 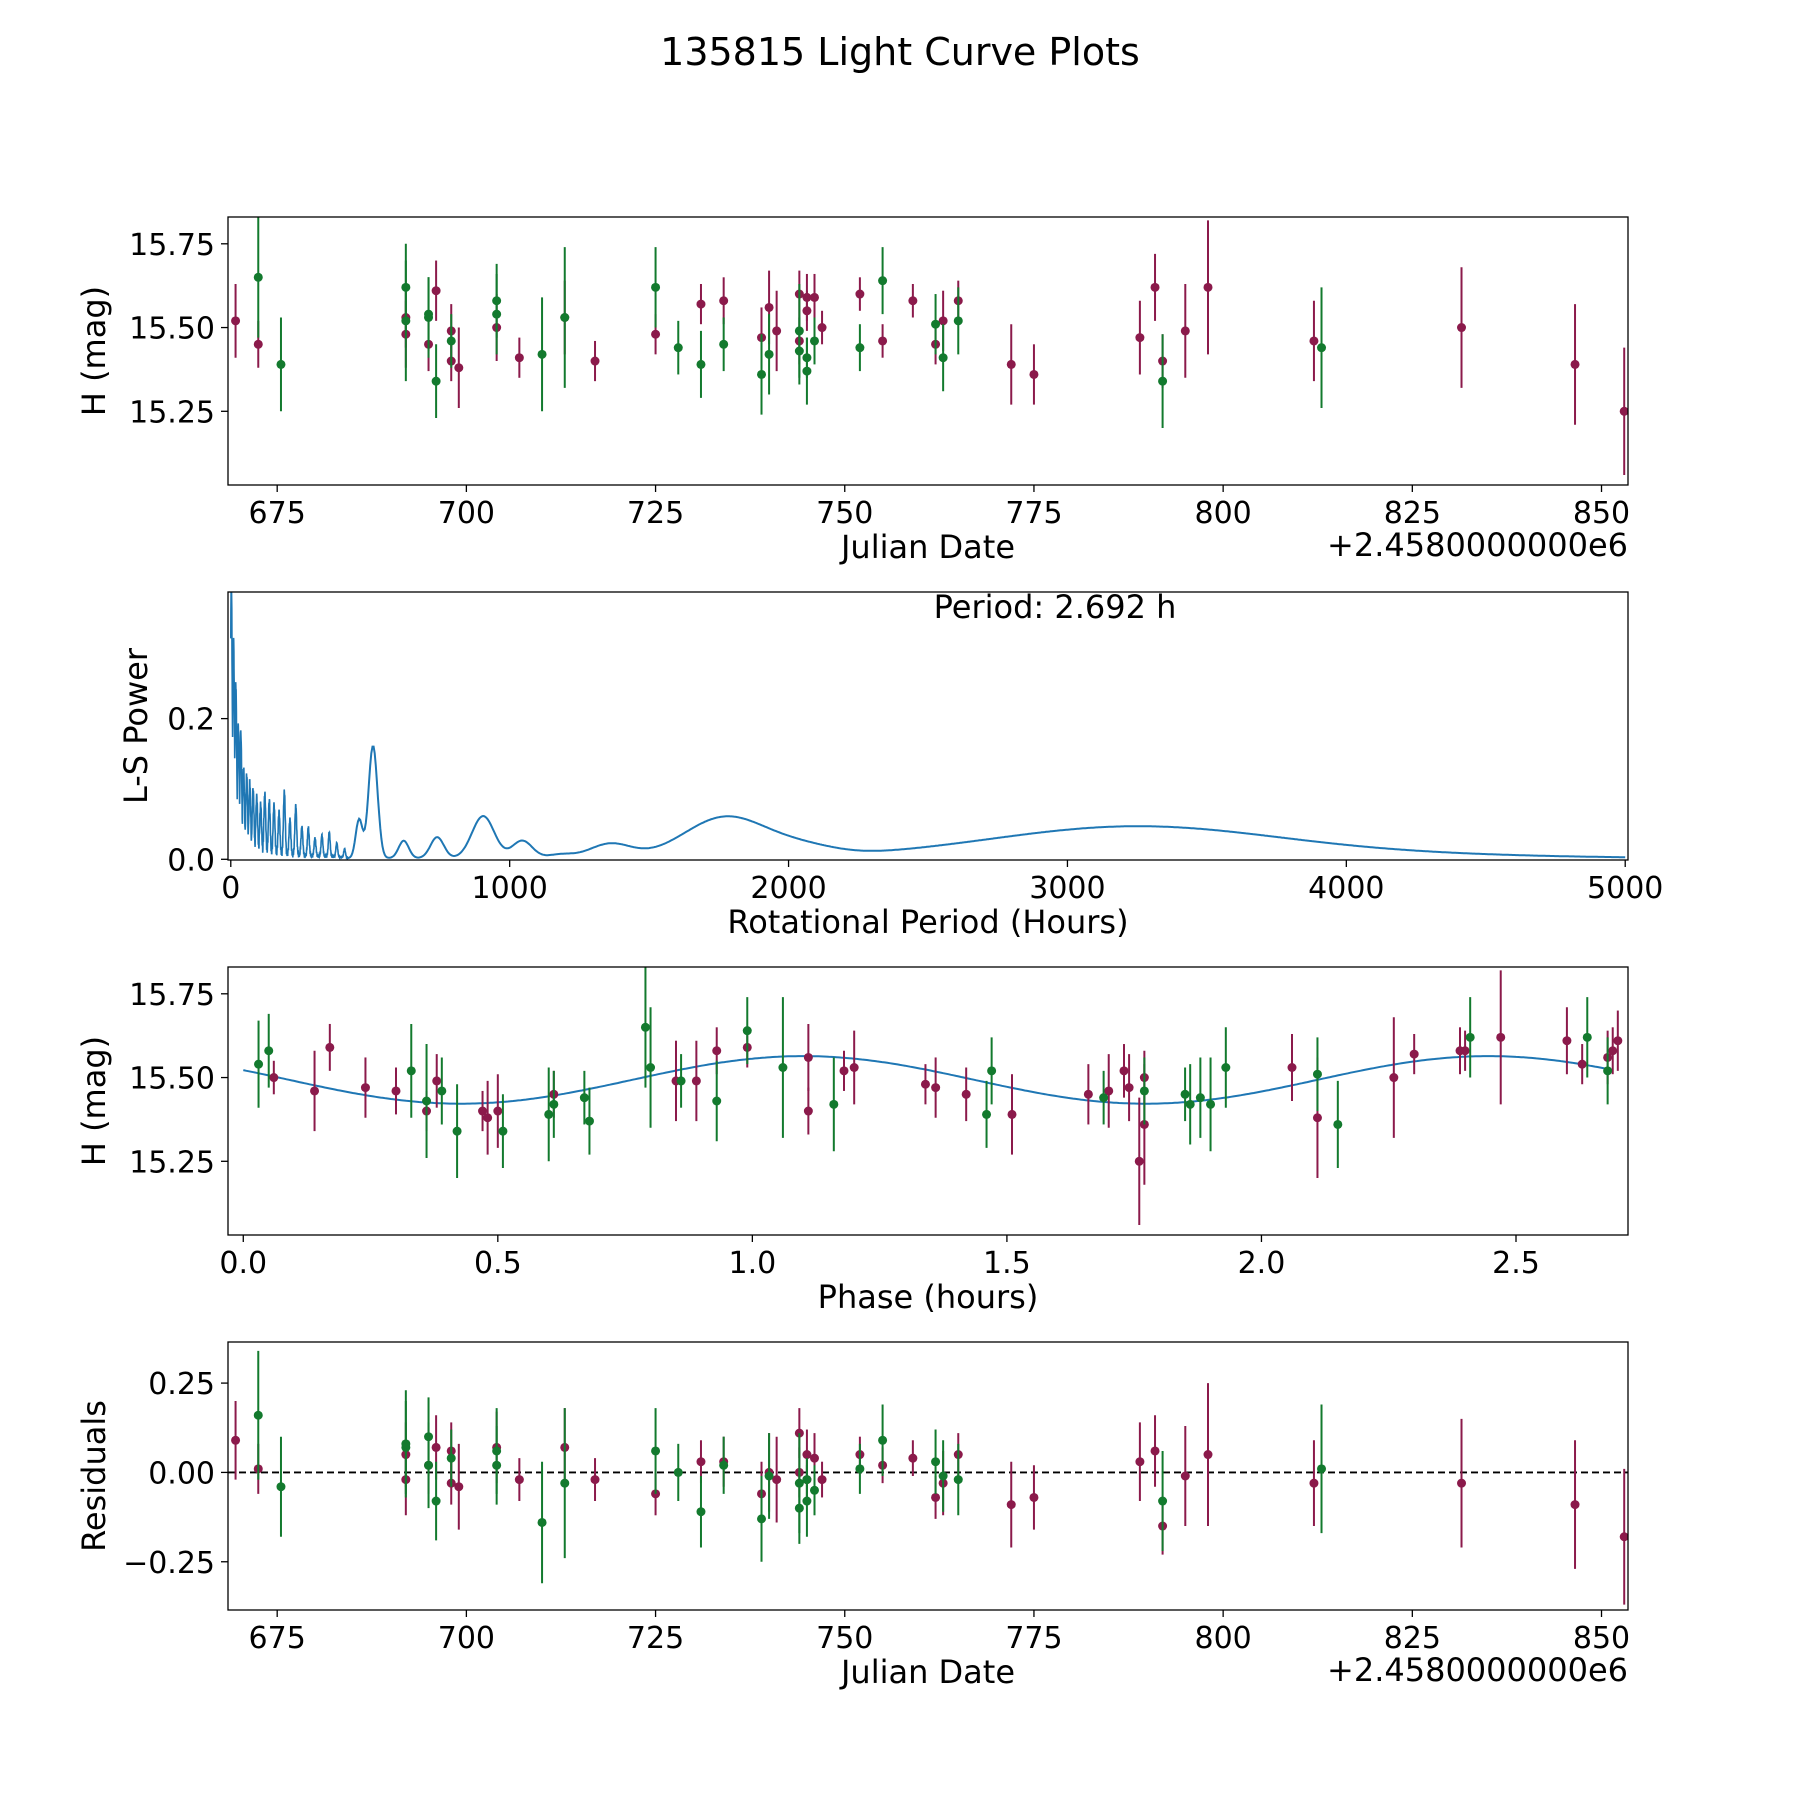 I want to click on period-annotation: Period: 2.692 h, so click(x=1055, y=607).